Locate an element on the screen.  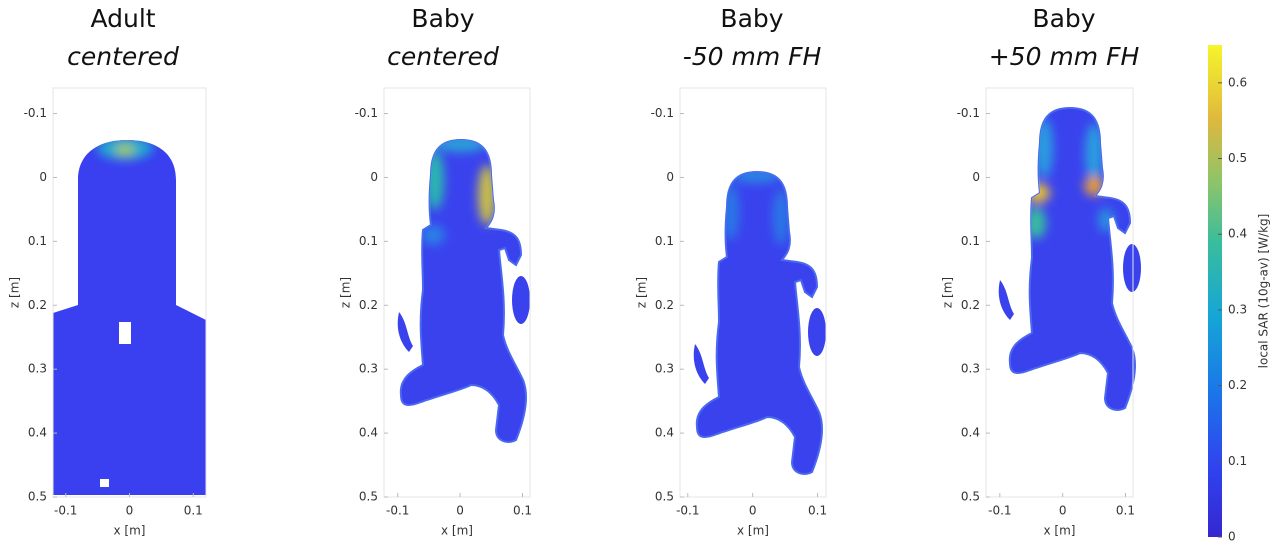
colorbar-tick-label: 0.2 is located at coordinates (1237, 385).